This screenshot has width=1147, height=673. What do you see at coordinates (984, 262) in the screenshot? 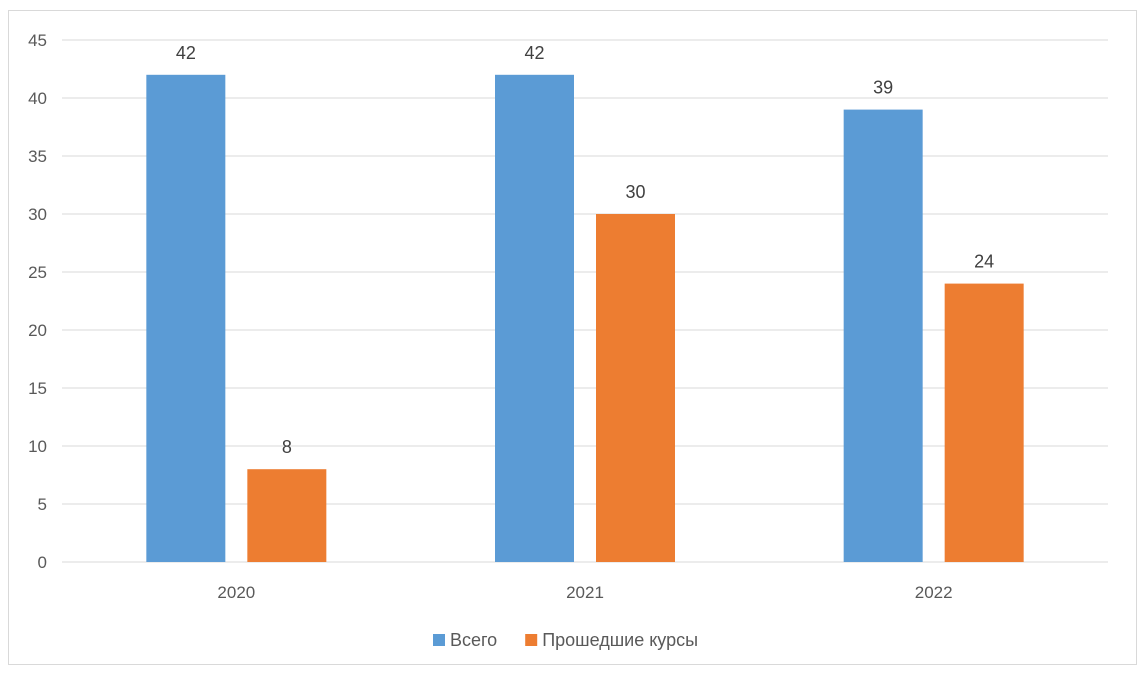
I see `data-label: 24` at bounding box center [984, 262].